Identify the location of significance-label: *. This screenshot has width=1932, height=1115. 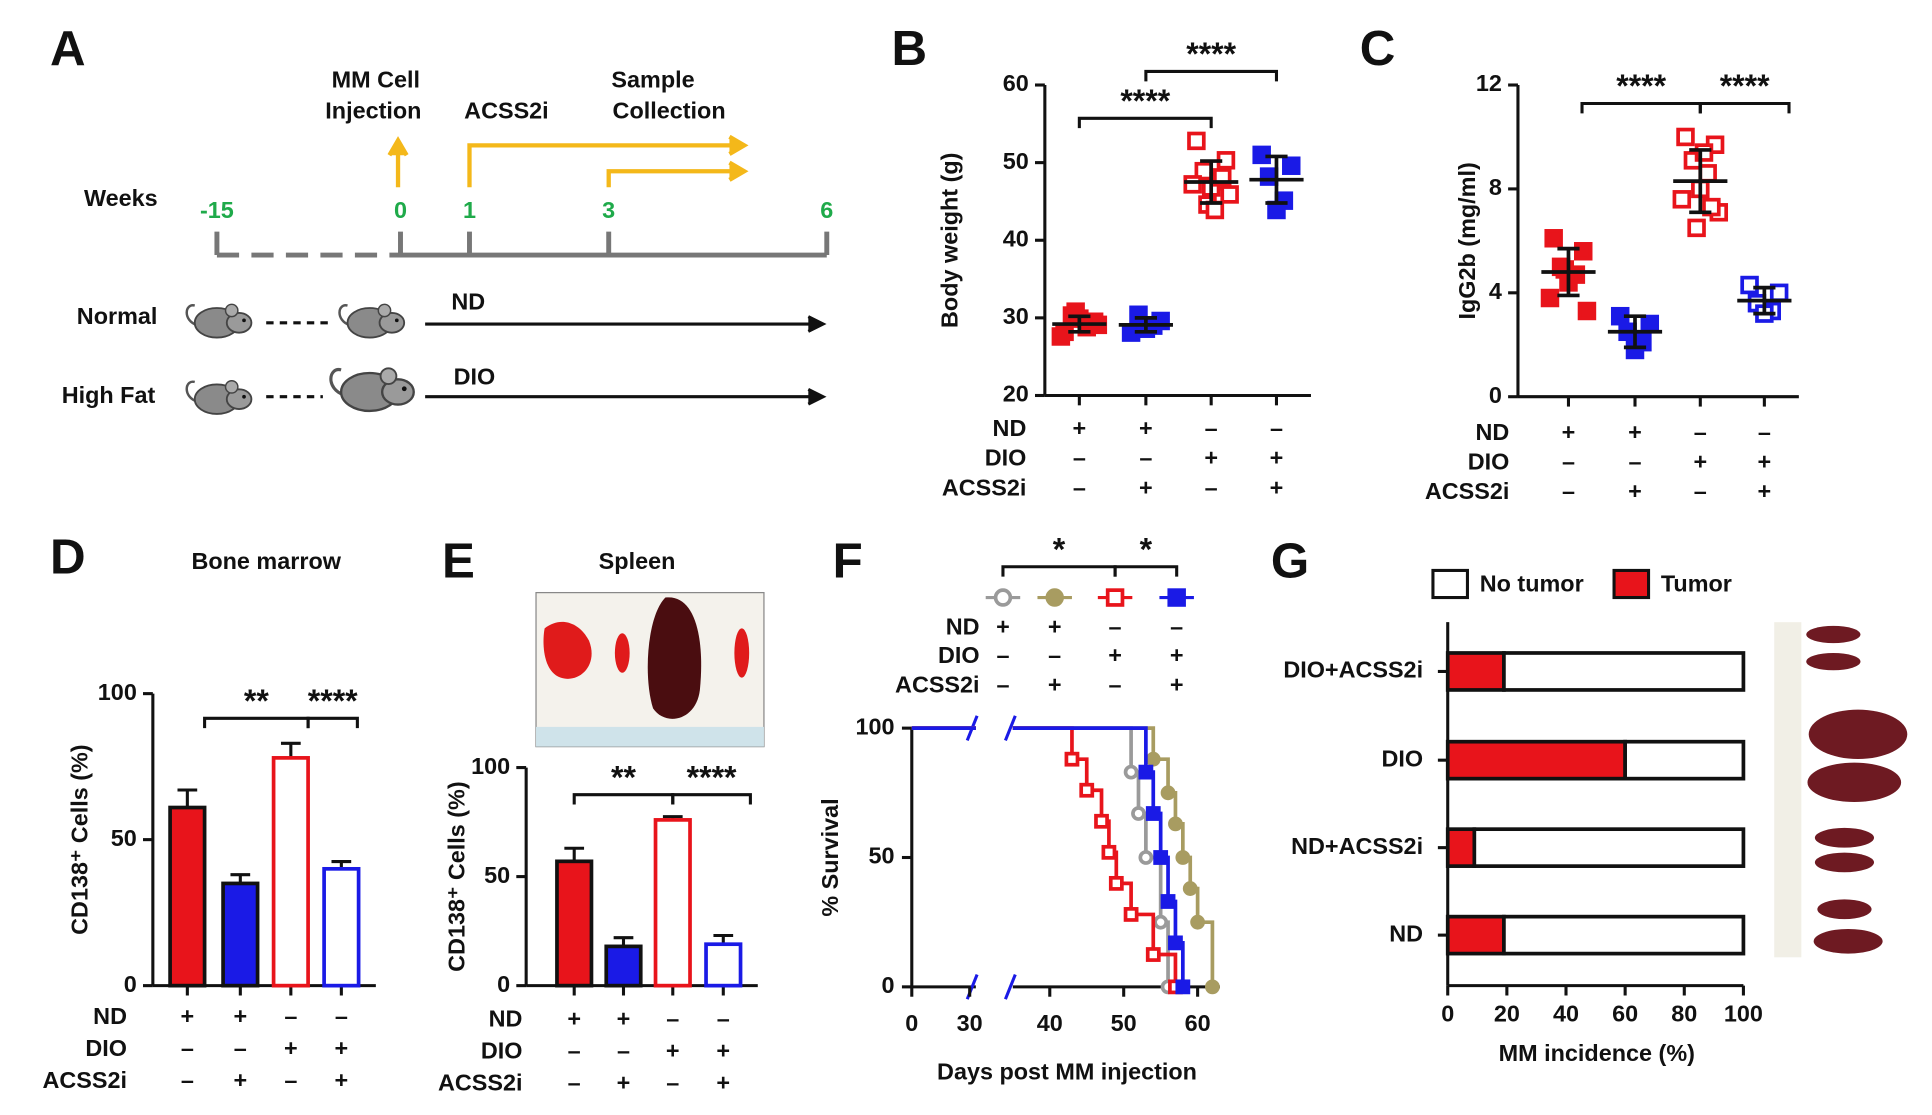
(1146, 549).